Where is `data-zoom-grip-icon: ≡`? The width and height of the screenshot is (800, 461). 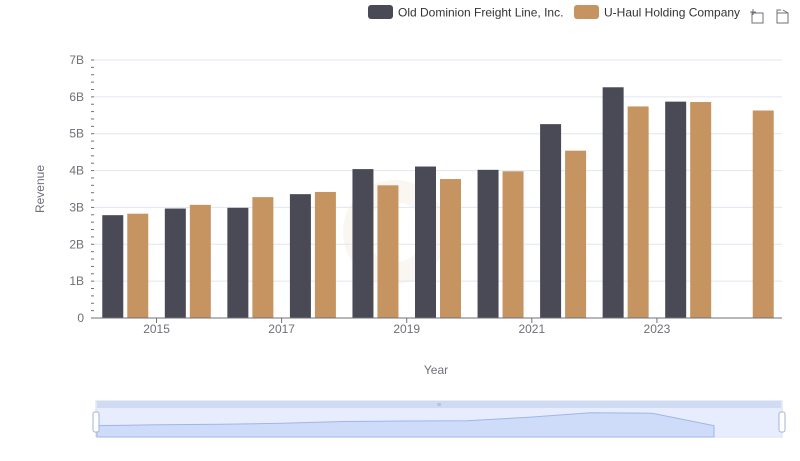
data-zoom-grip-icon: ≡ is located at coordinates (439, 405).